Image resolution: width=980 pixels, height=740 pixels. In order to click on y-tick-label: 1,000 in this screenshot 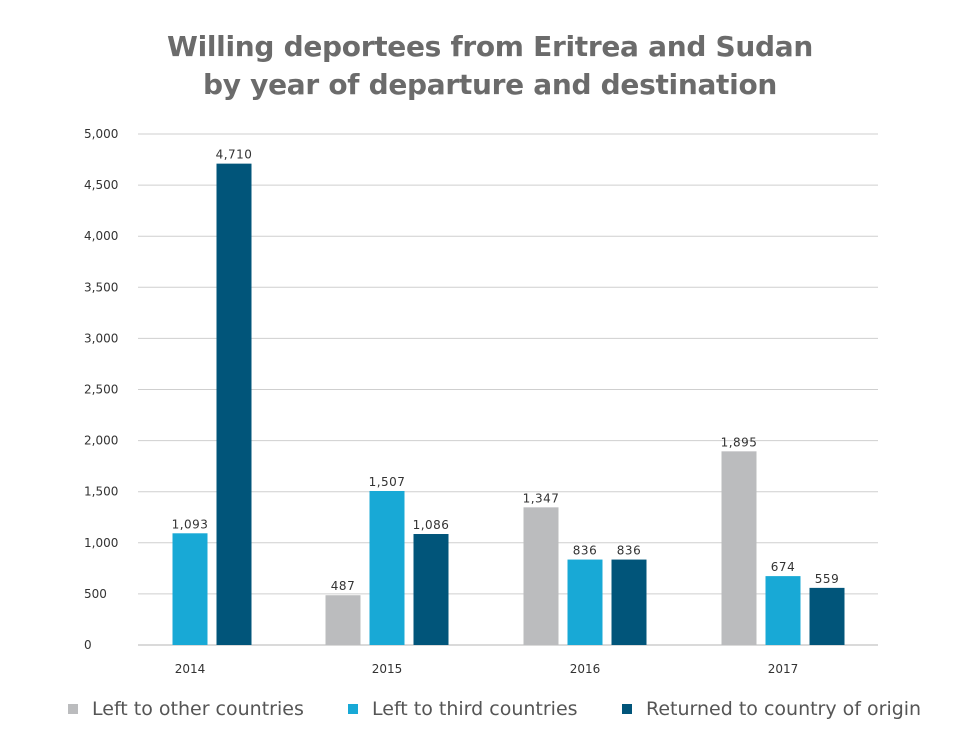, I will do `click(101, 543)`.